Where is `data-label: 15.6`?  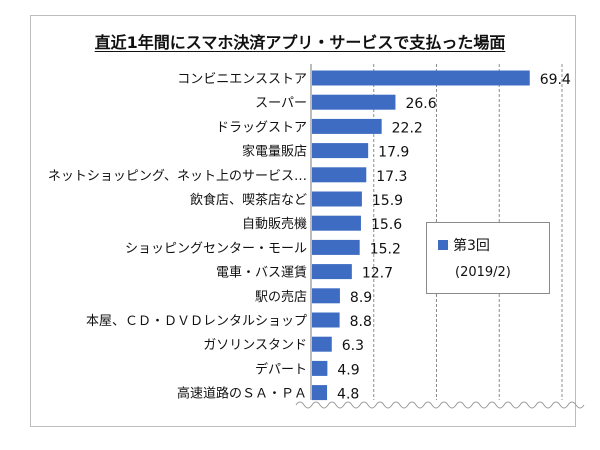
data-label: 15.6 is located at coordinates (386, 225).